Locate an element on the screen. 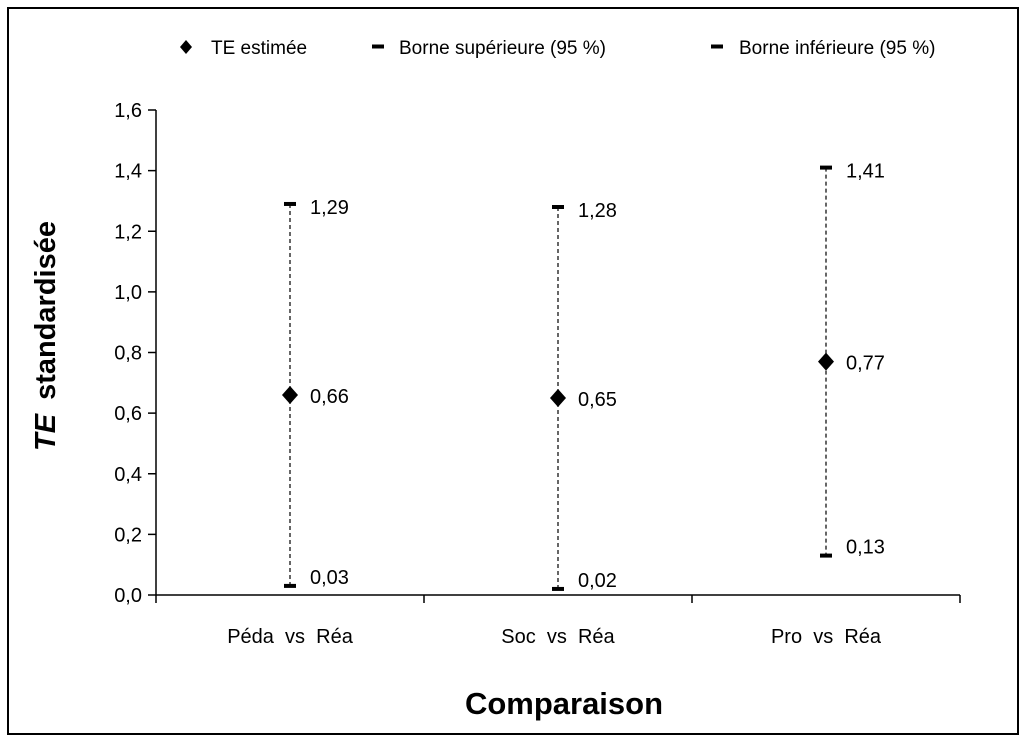 Image resolution: width=1026 pixels, height=738 pixels. y-ticks: 0,0 0,2 0,4 0,6 0,8 1,0 1,2 1,4 1,6 is located at coordinates (135, 353).